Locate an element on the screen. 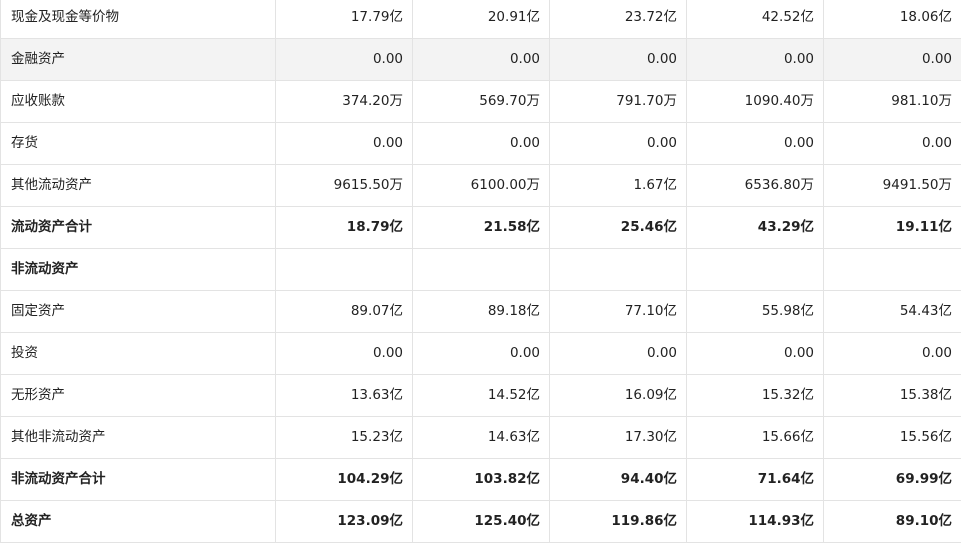  value-cell: 16.09亿 is located at coordinates (618, 395).